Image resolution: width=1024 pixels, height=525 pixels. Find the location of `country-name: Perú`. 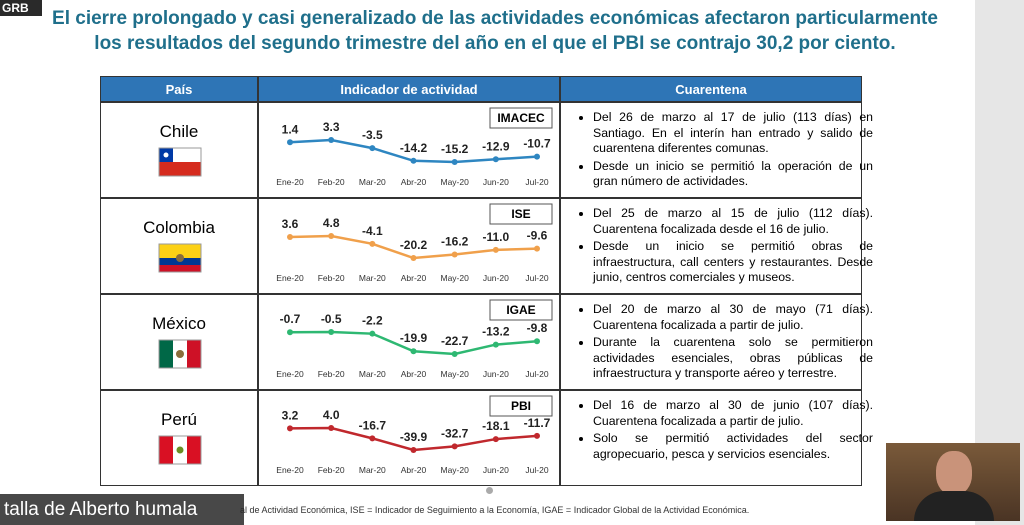

country-name: Perú is located at coordinates (179, 419).